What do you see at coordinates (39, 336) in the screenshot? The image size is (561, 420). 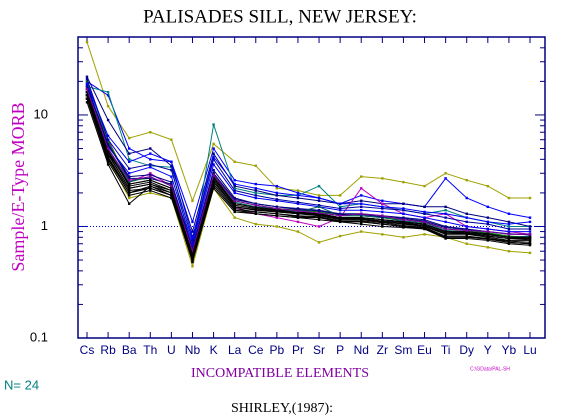 I see `y-tick-label: 0.1` at bounding box center [39, 336].